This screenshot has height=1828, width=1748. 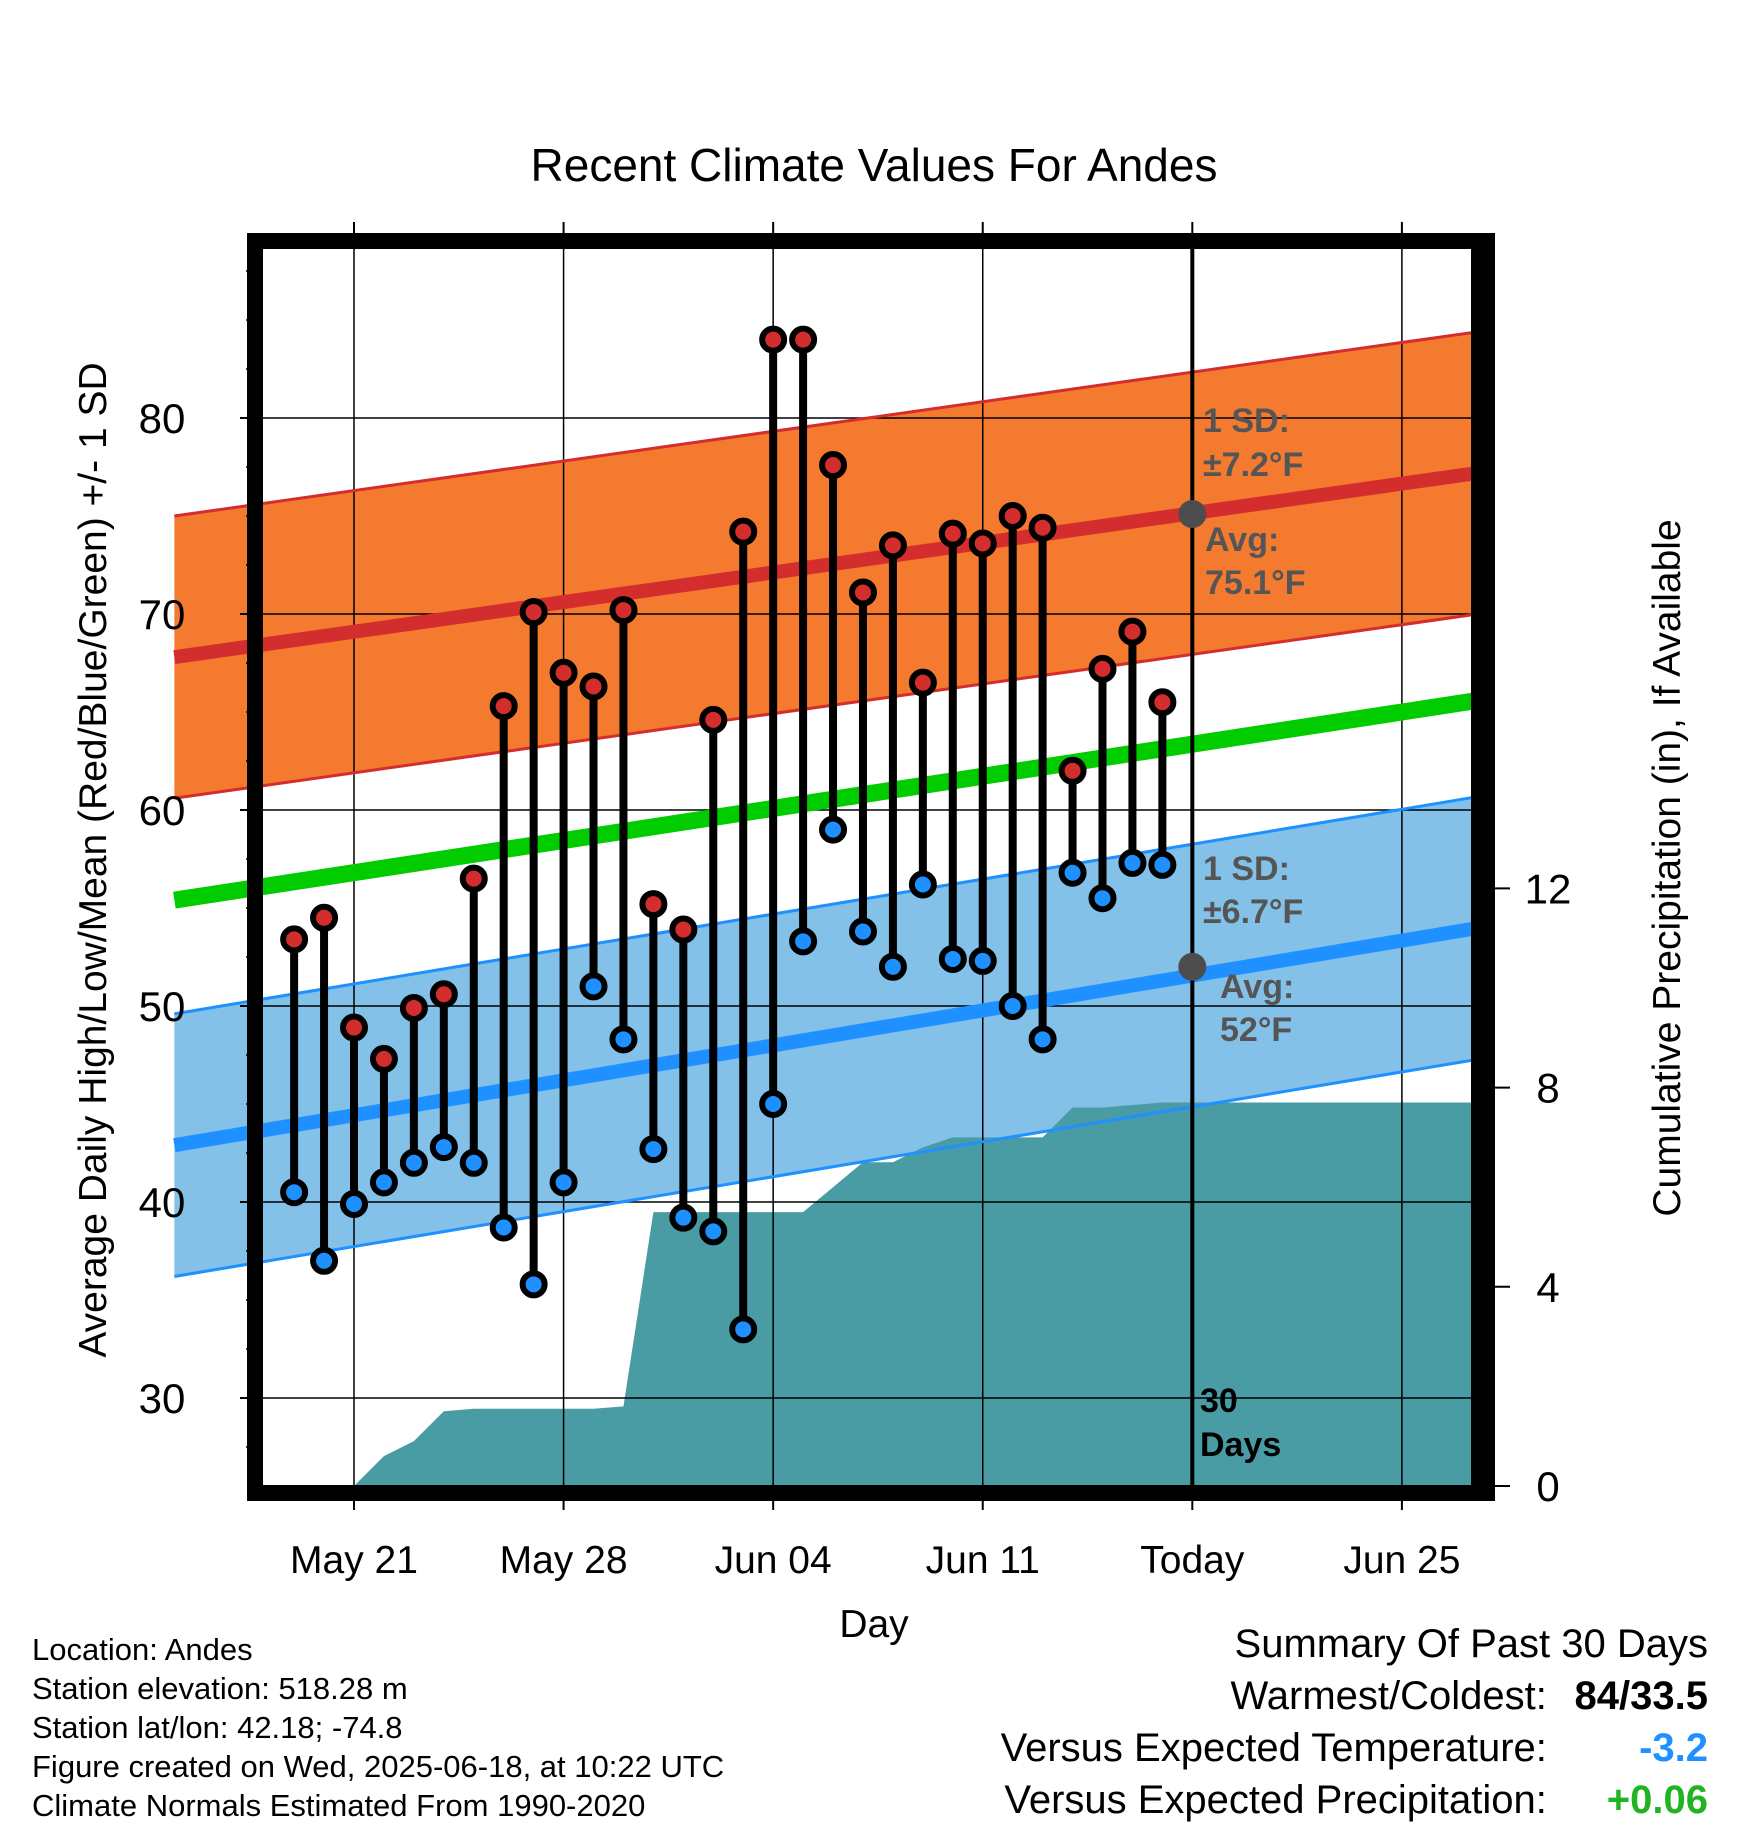 What do you see at coordinates (1253, 912) in the screenshot?
I see `low-sd-value: ±6.7°F` at bounding box center [1253, 912].